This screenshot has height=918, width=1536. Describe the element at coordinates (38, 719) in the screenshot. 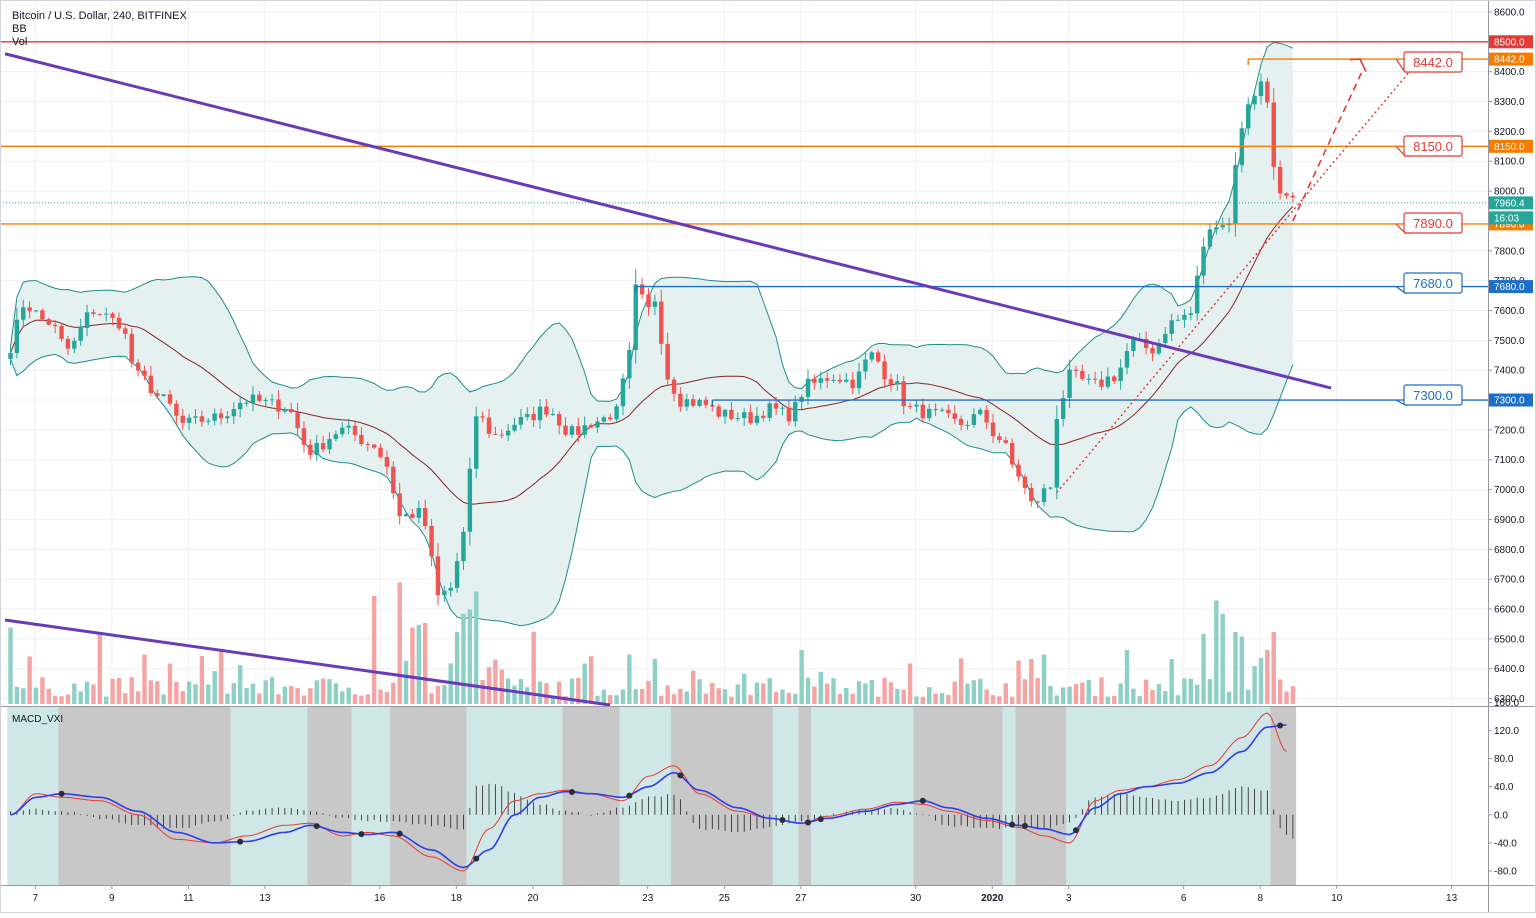

I see `macd-indicator-label: MACD_VXI` at that location.